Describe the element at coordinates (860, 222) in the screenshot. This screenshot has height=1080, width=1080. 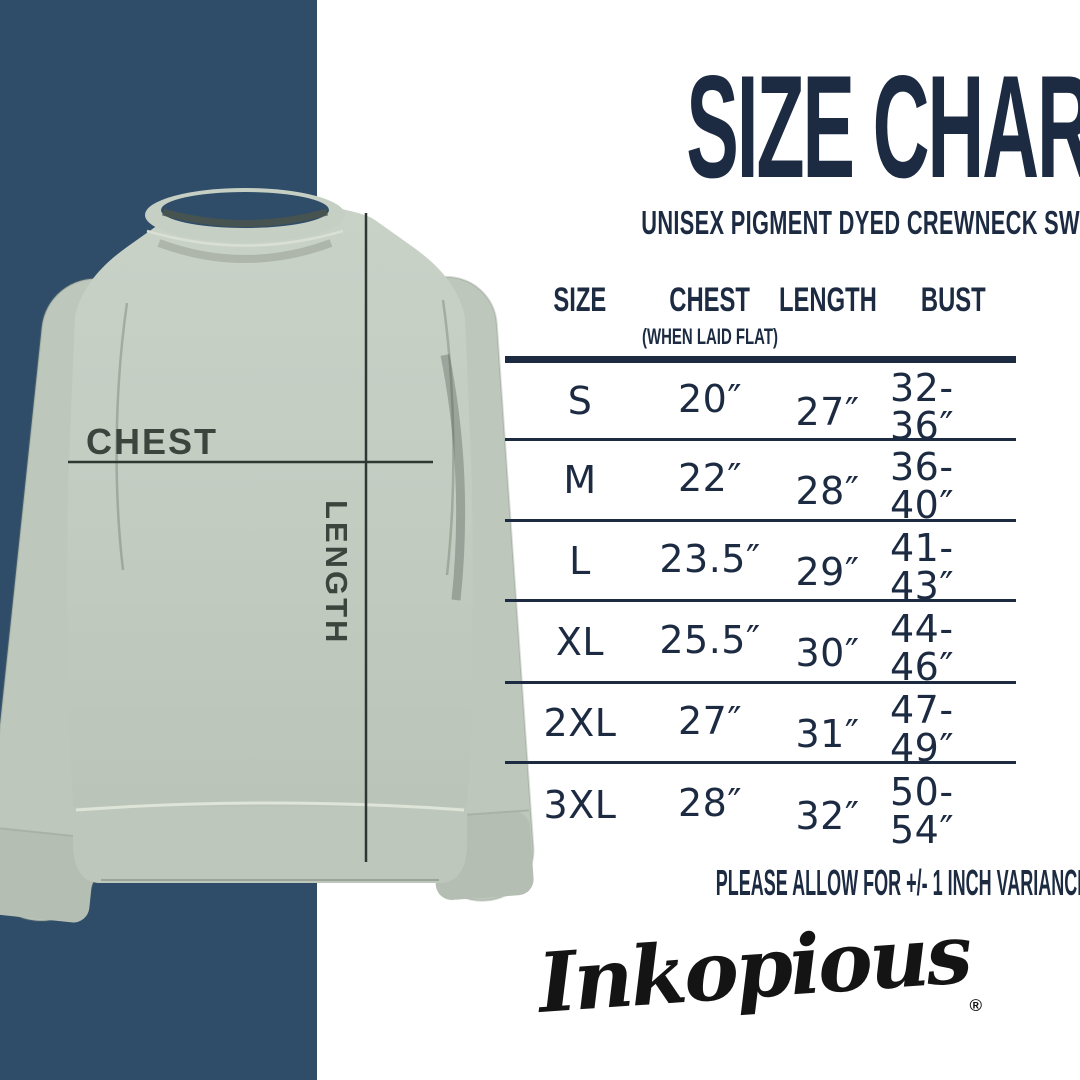
I see `page-subtitle: UNISEX PIGMENT DYED CREWNECK SWEATSHIRT` at that location.